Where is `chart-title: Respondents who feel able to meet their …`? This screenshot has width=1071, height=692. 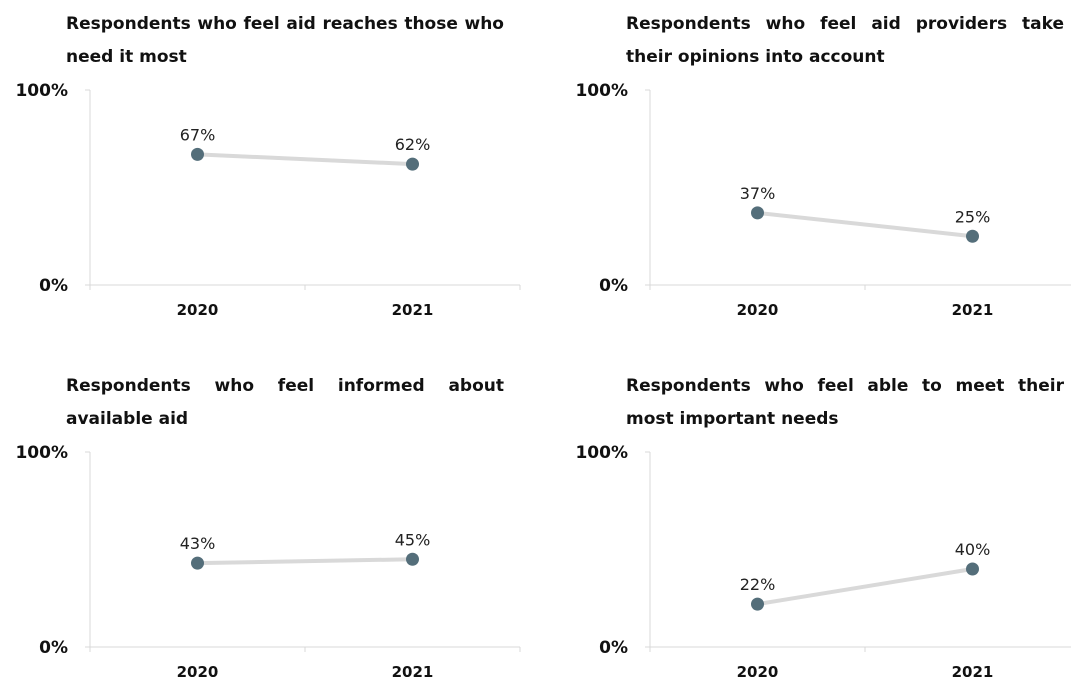
chart-title: Respondents who feel able to meet their … is located at coordinates (845, 402).